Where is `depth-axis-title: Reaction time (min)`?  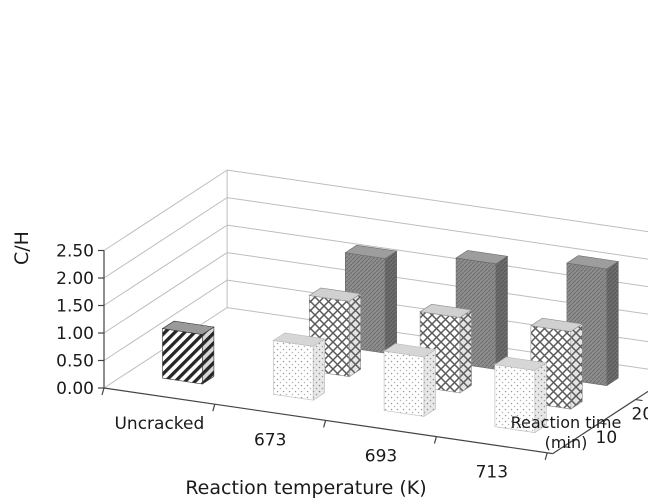 depth-axis-title: Reaction time (min) is located at coordinates (566, 432).